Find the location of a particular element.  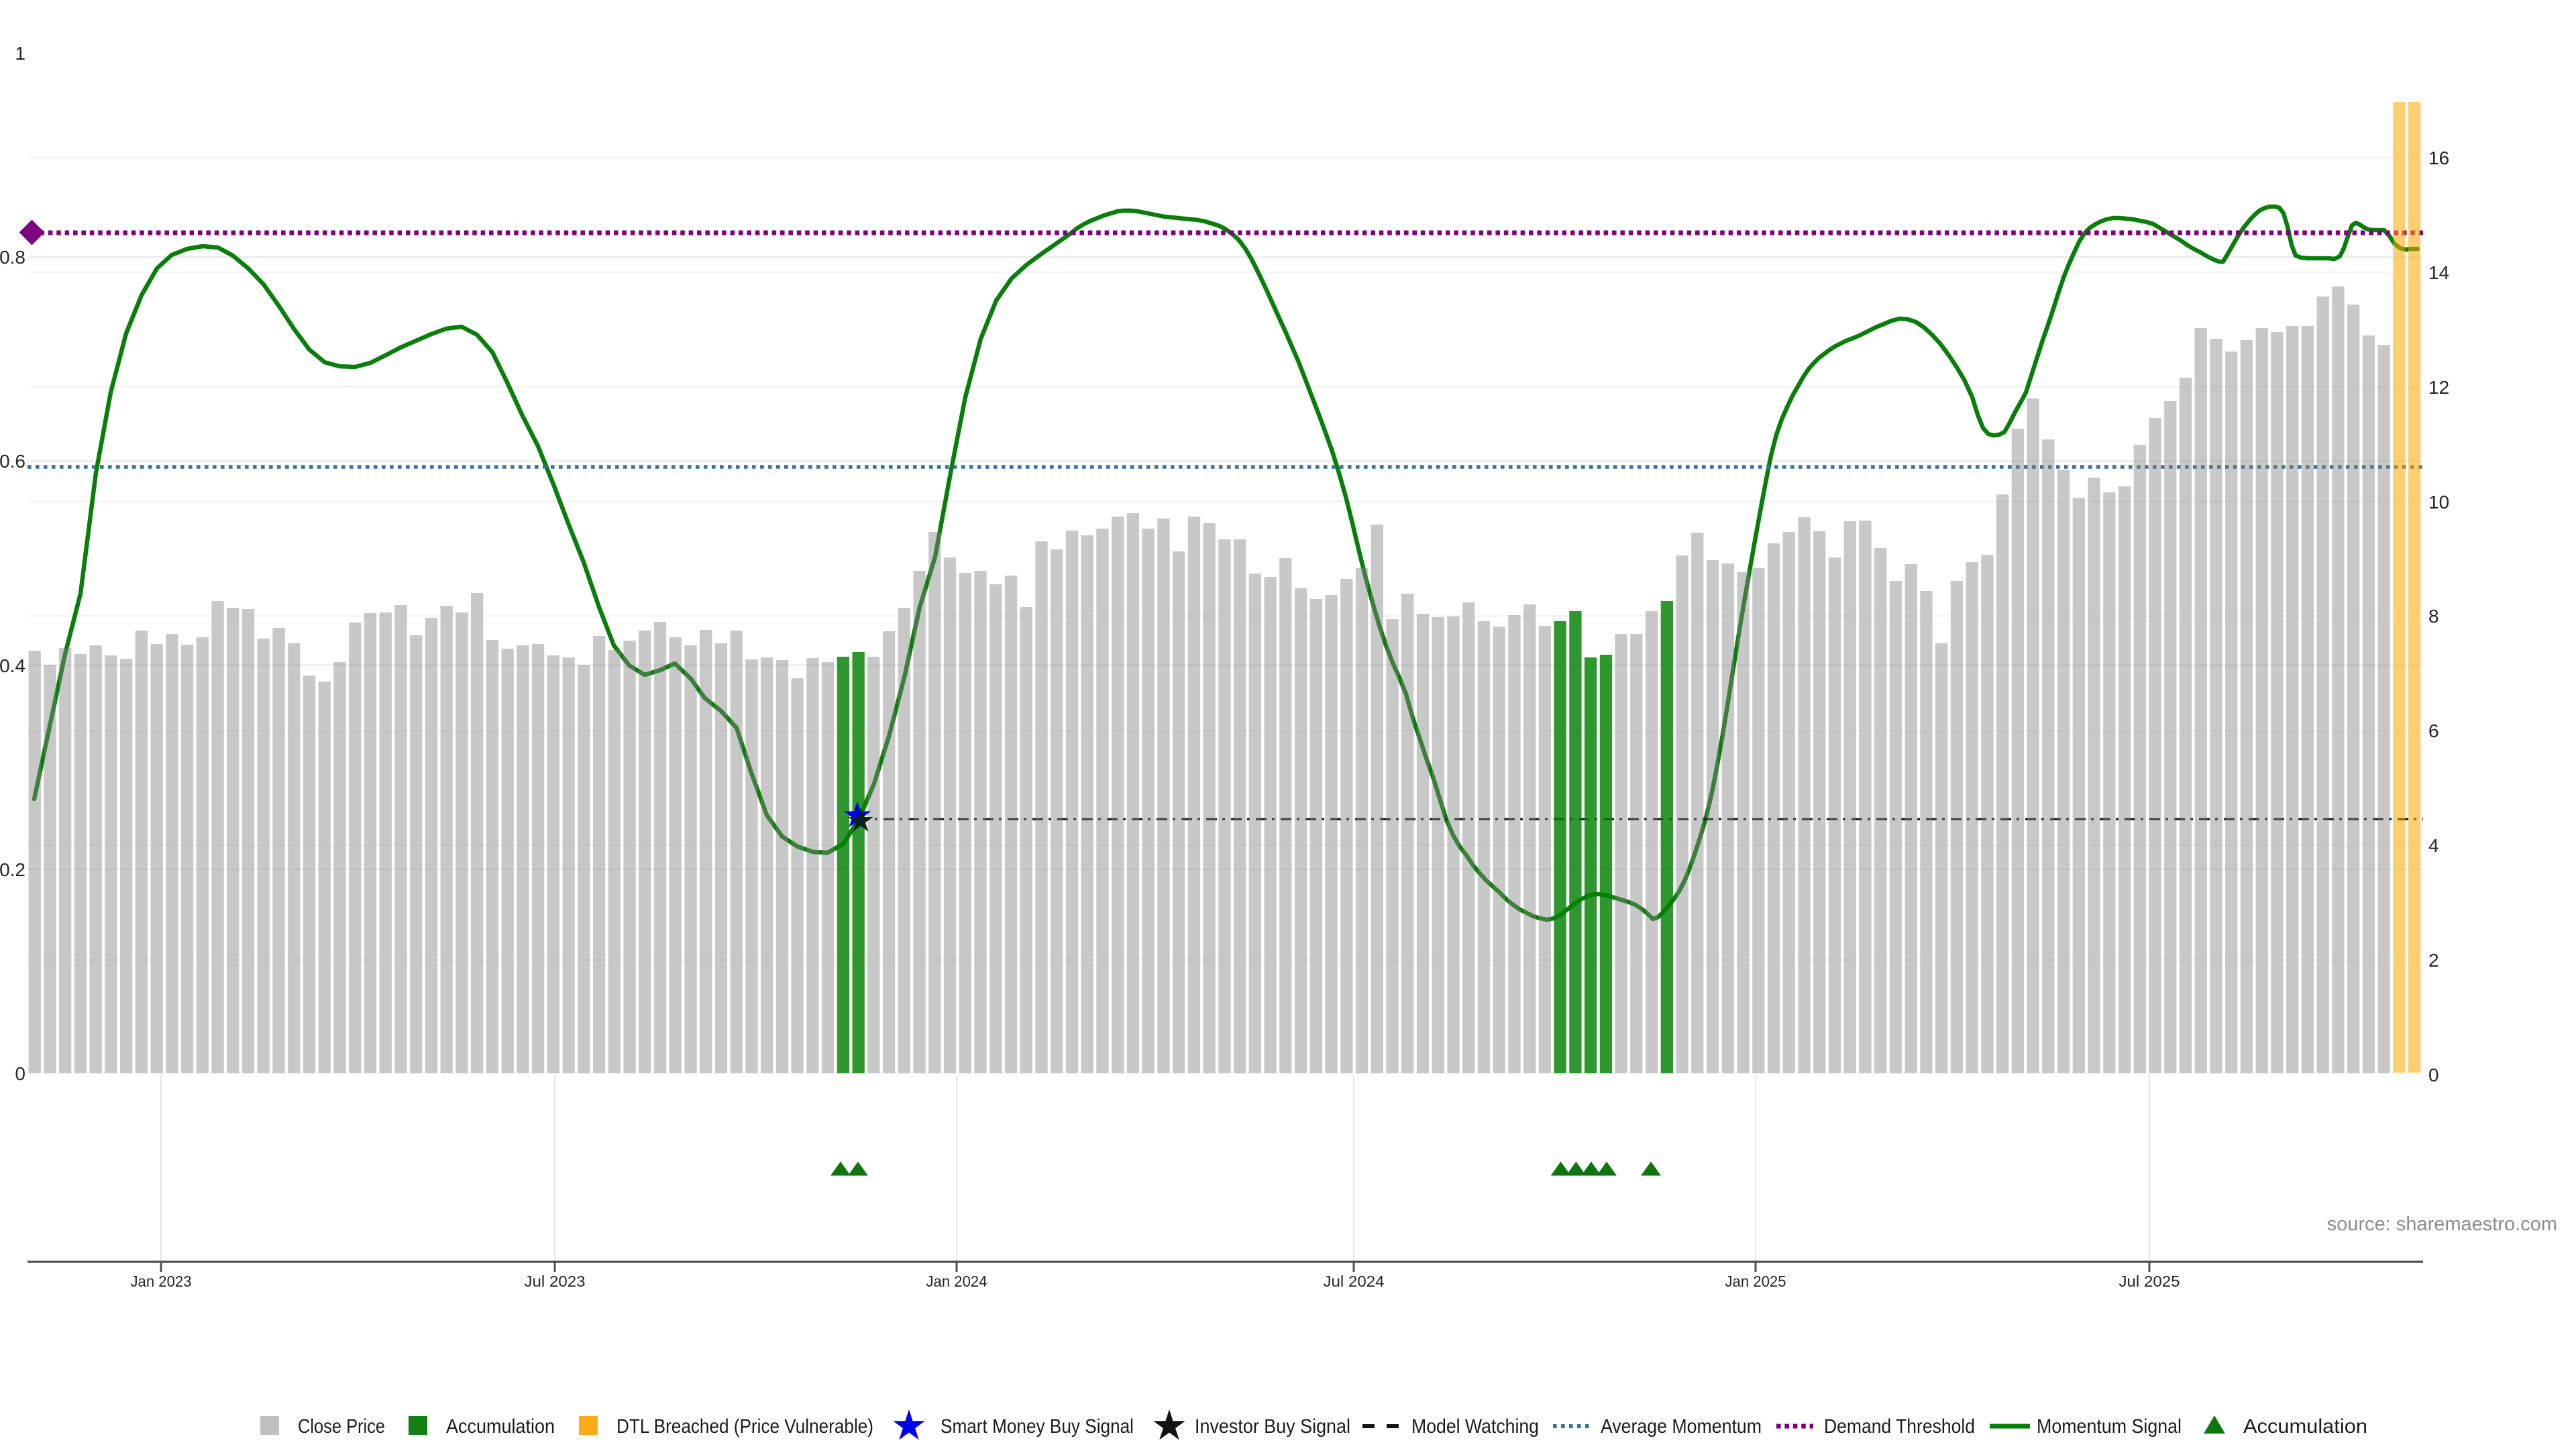

svg-text: 1 is located at coordinates (20, 53).